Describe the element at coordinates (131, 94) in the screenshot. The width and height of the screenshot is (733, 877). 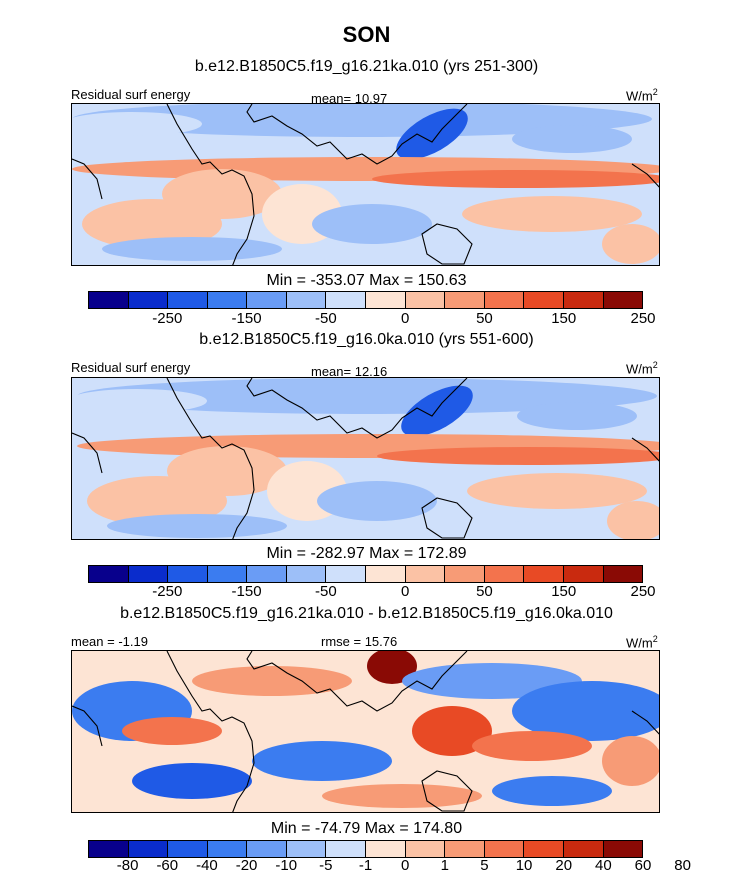
I see `panel-1-left-label: Residual surf energy` at that location.